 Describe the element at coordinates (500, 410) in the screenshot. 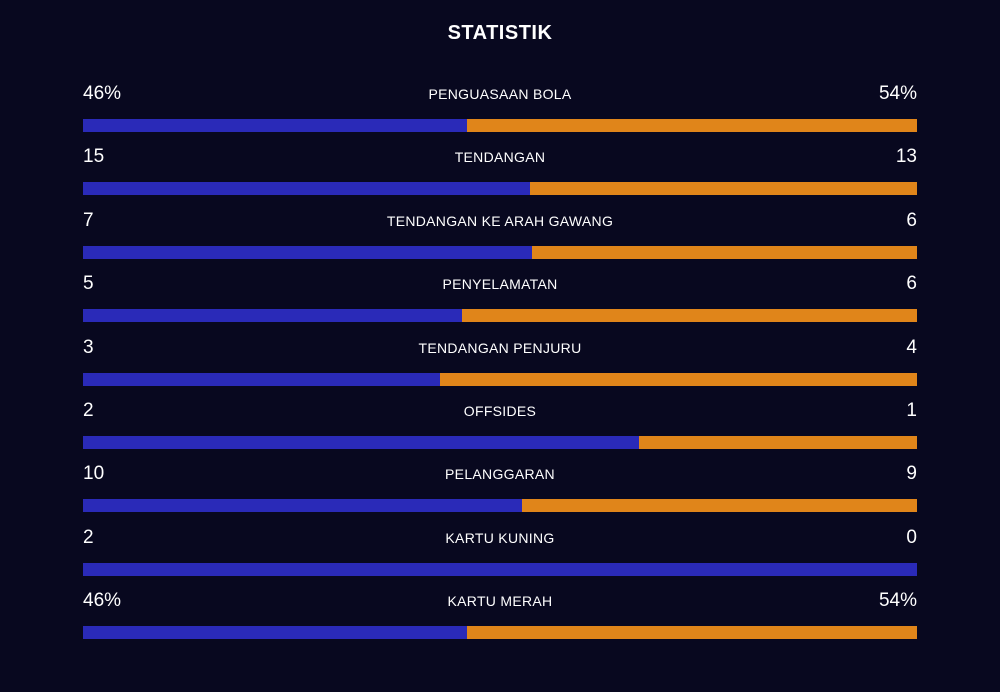

I see `stat-label: OFFSIDES` at that location.